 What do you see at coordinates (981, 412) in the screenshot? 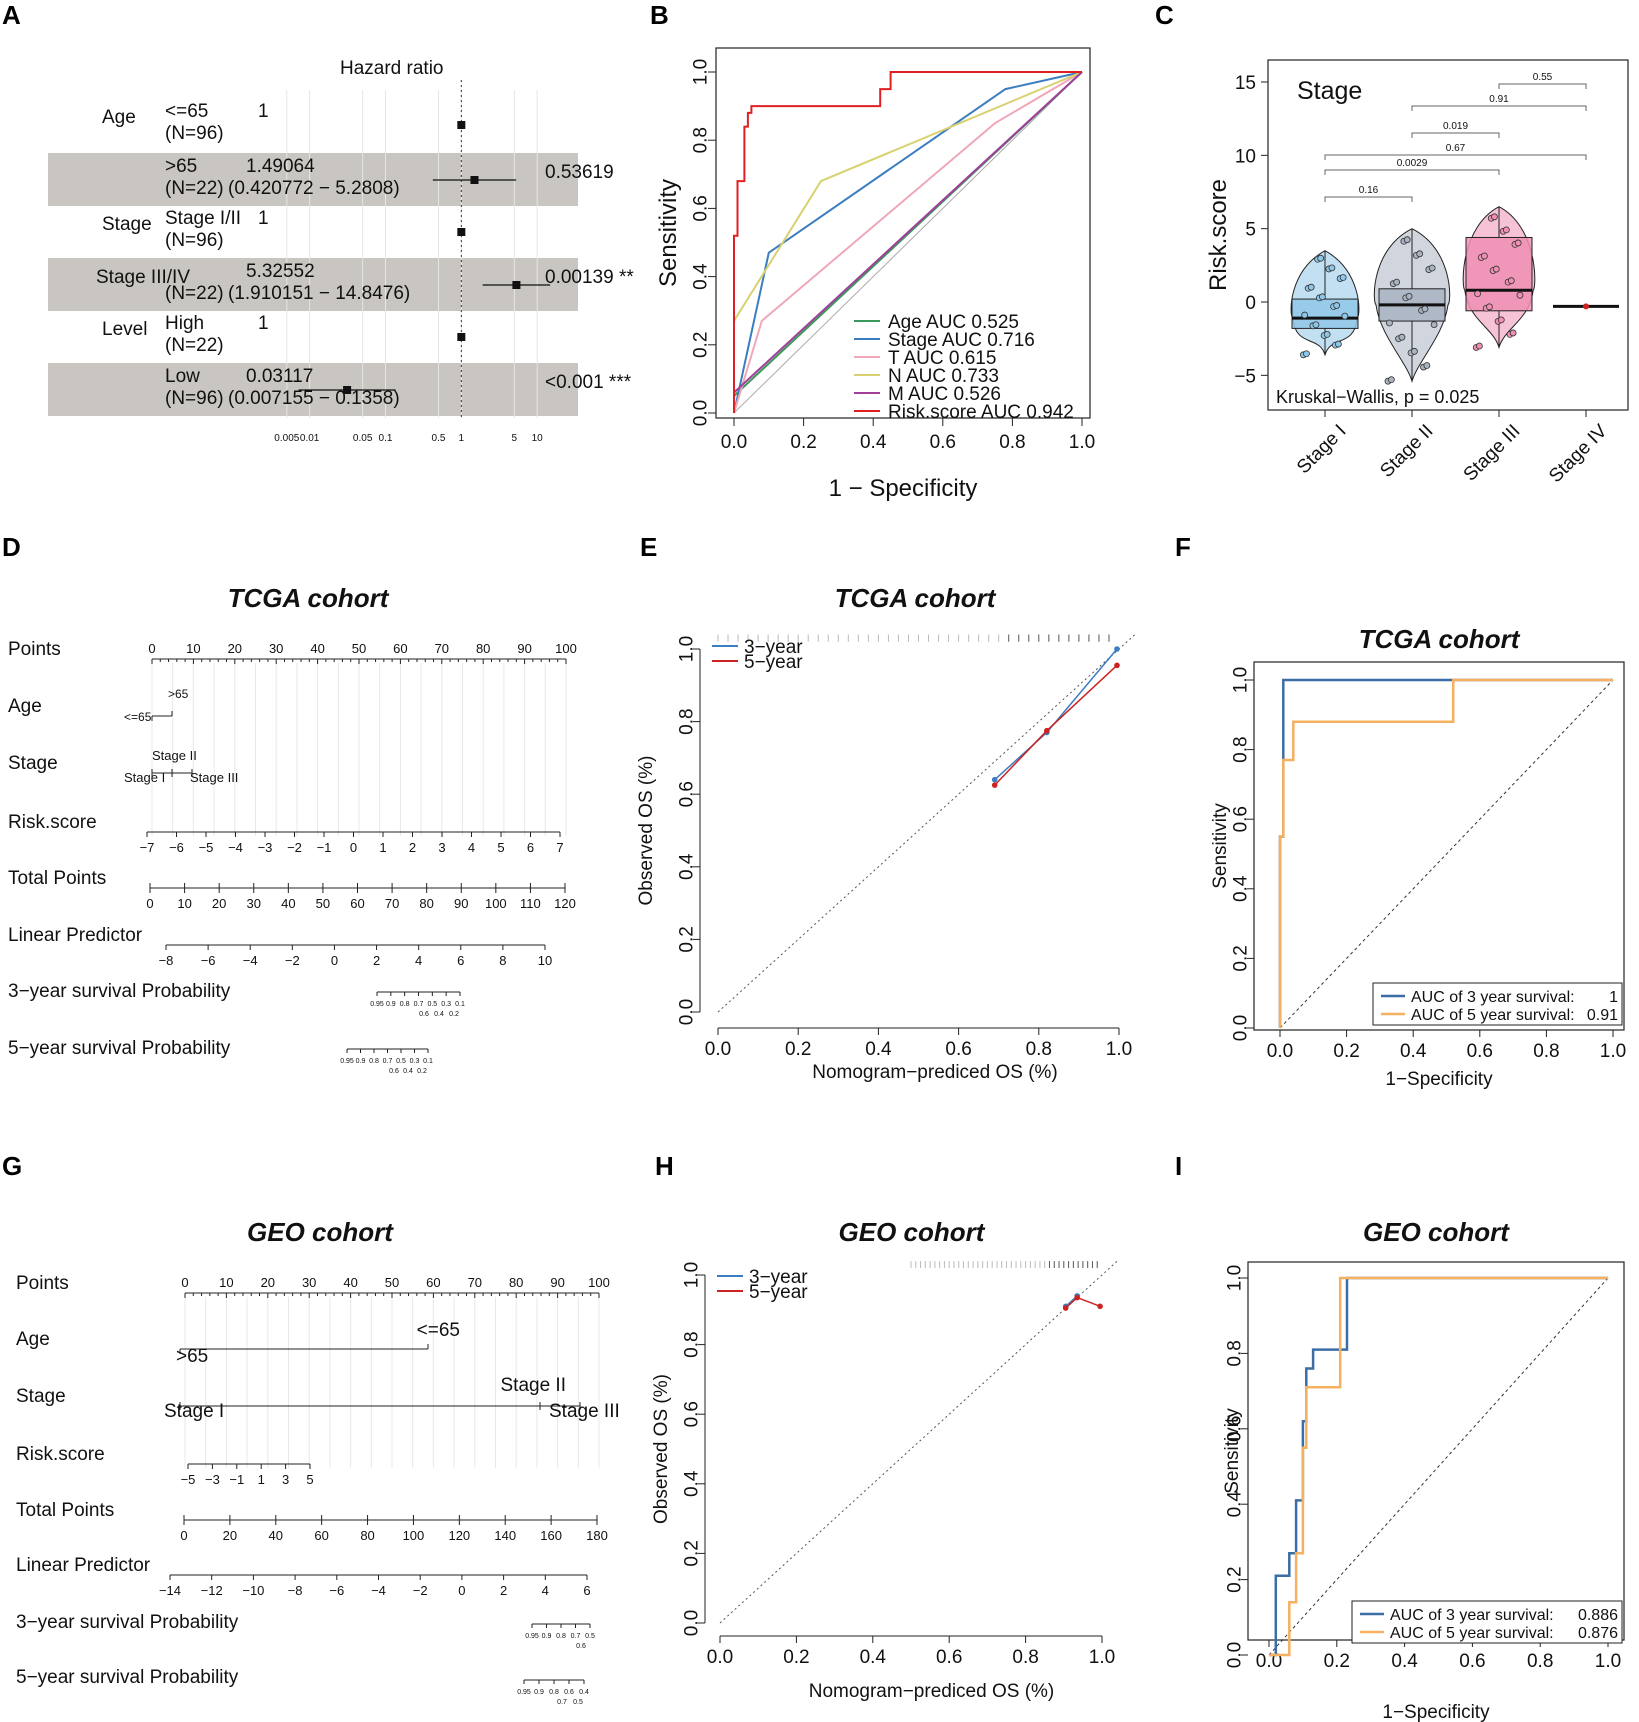
I see `roc-b-legend-label: Risk.score AUC 0.942` at bounding box center [981, 412].